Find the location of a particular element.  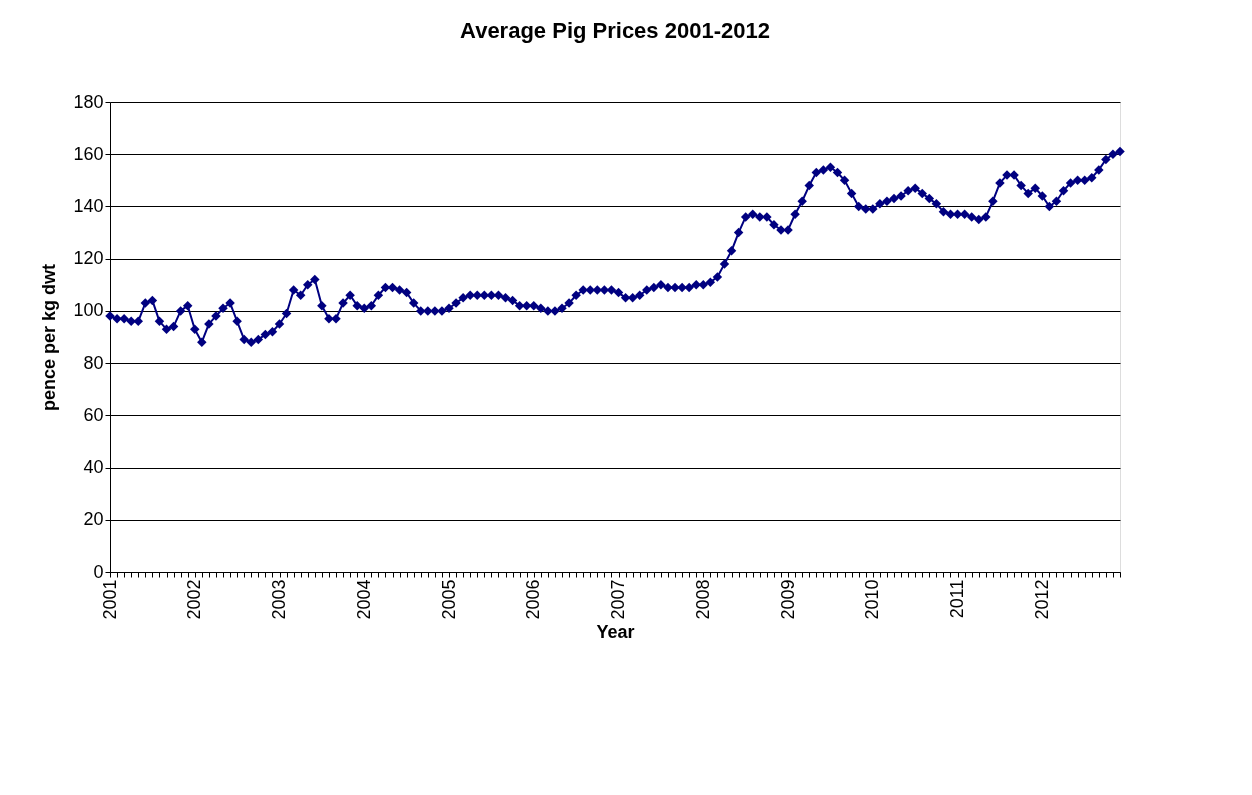

y-tick-label: 120 is located at coordinates (88, 258).